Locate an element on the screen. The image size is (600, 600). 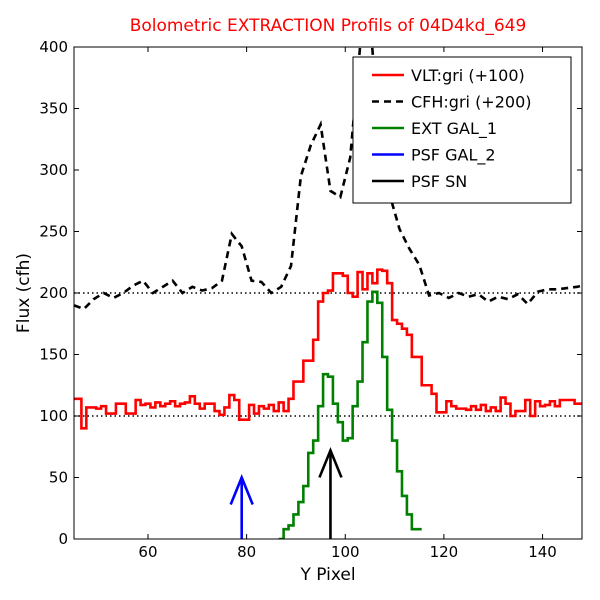
y-tick-label: 100 is located at coordinates (53, 416).